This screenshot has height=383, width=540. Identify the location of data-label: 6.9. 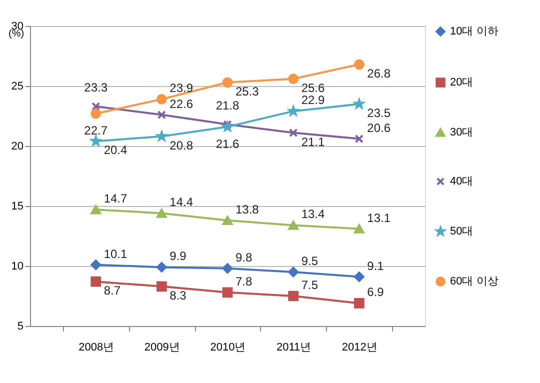
(375, 292).